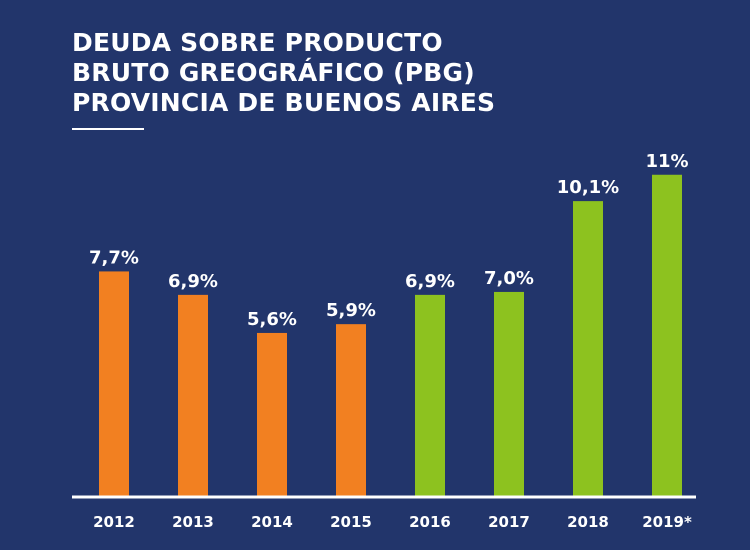  I want to click on bar-2014, so click(272, 414).